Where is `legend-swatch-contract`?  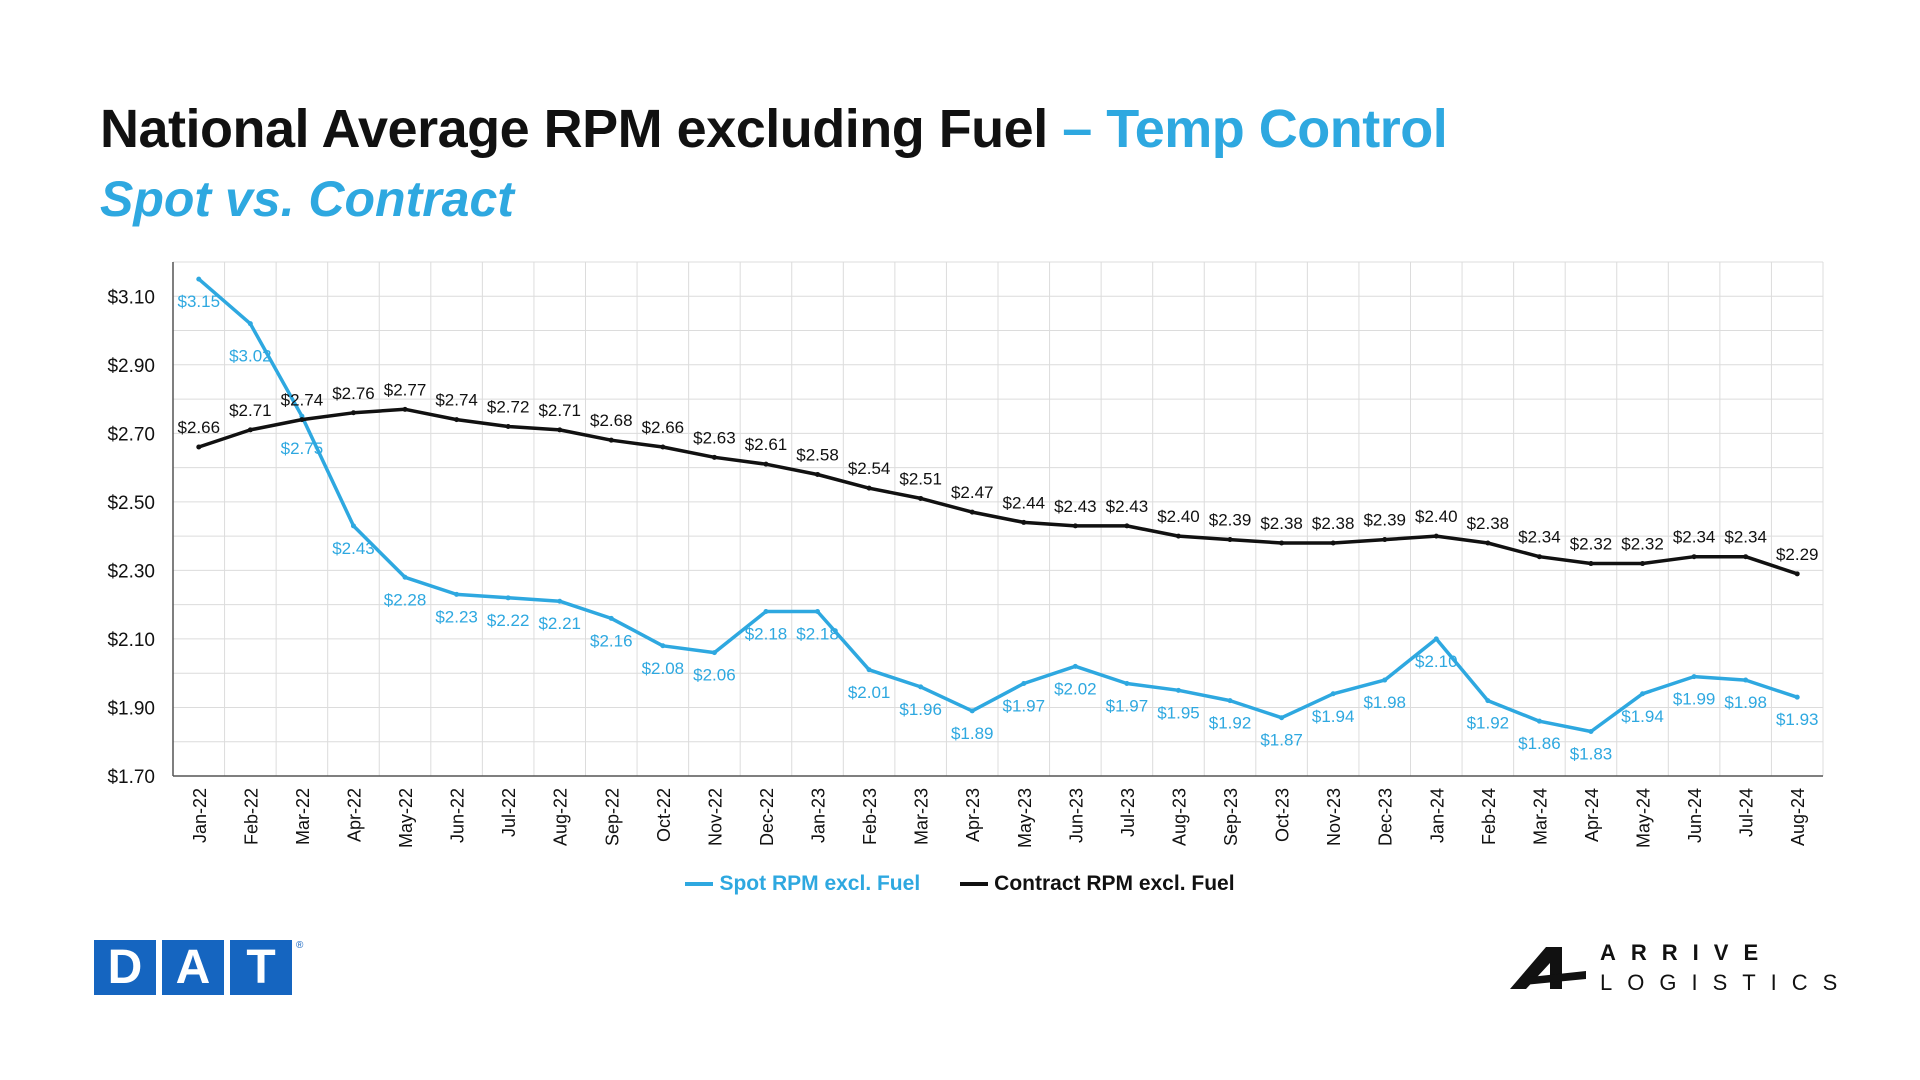
legend-swatch-contract is located at coordinates (974, 884).